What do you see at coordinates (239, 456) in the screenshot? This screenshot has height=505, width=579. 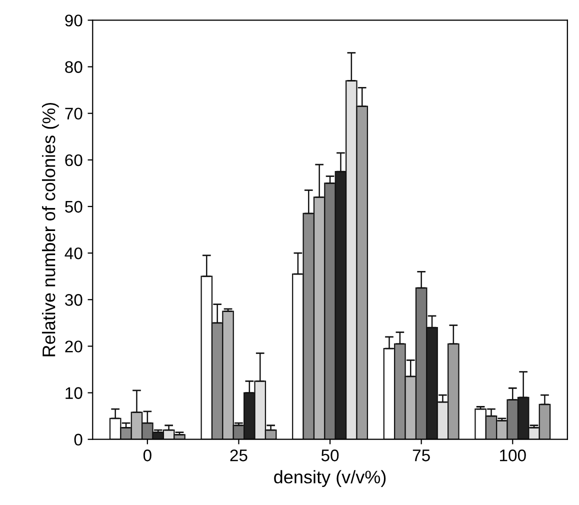 I see `x-tick-label: 25` at bounding box center [239, 456].